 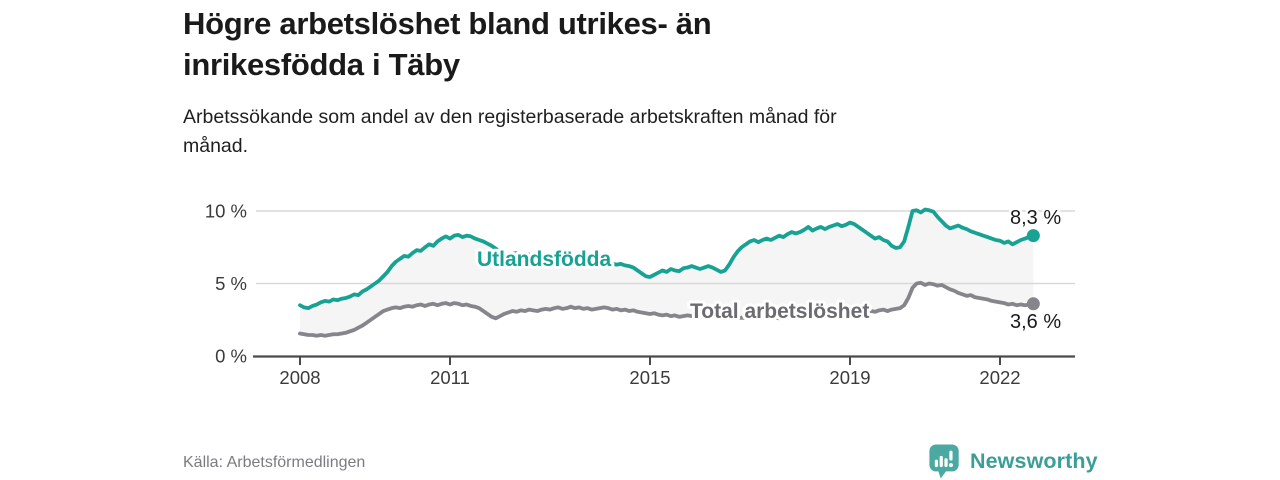 I want to click on brand-logo: Newsworthy, so click(x=1013, y=461).